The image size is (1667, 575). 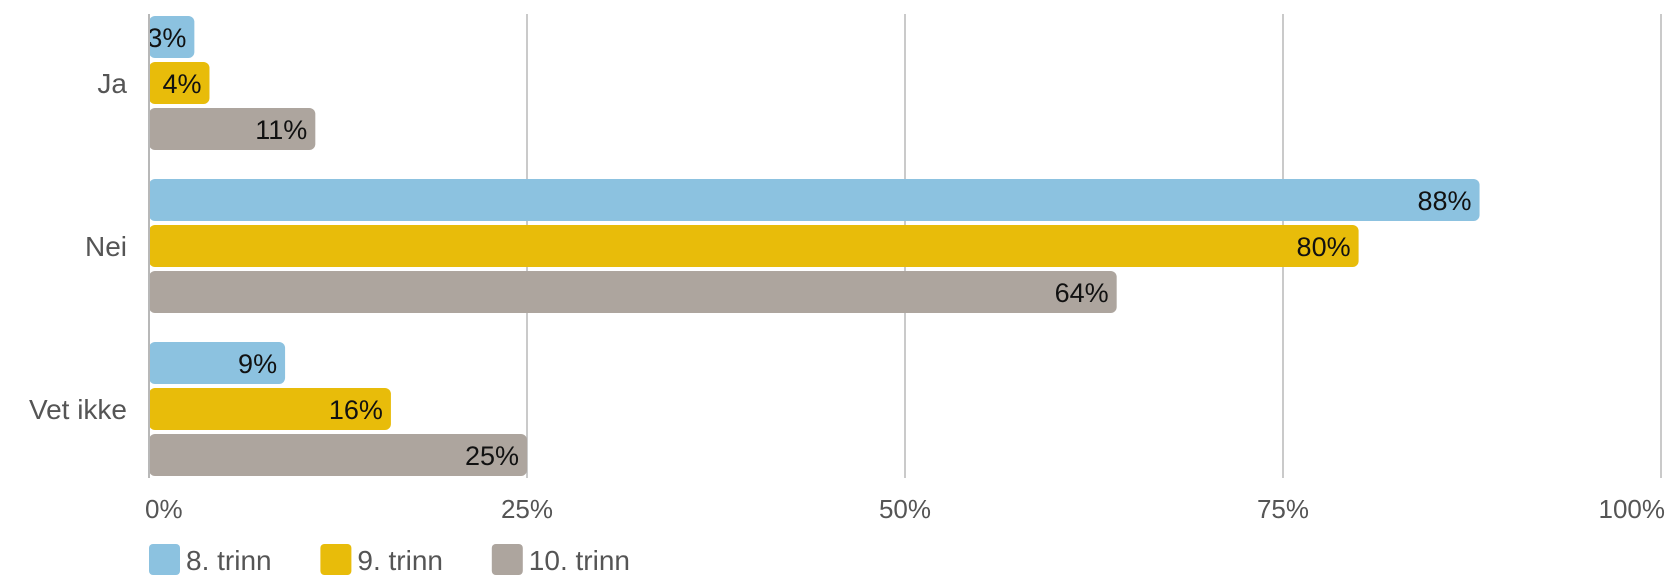 What do you see at coordinates (1445, 201) in the screenshot?
I see `data-label: 88%` at bounding box center [1445, 201].